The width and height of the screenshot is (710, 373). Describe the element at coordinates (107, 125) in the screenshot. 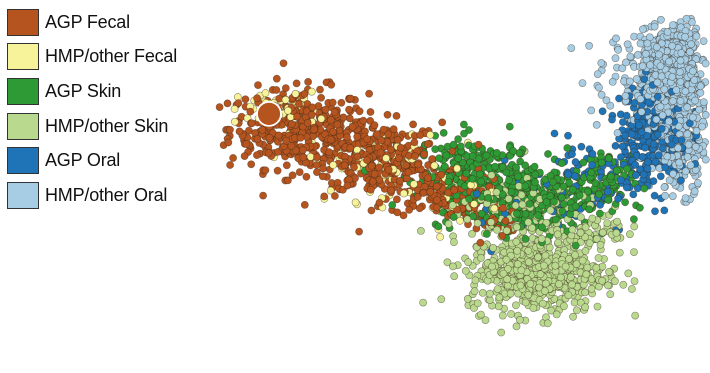

I see `legend-label: HMP/other Skin` at that location.